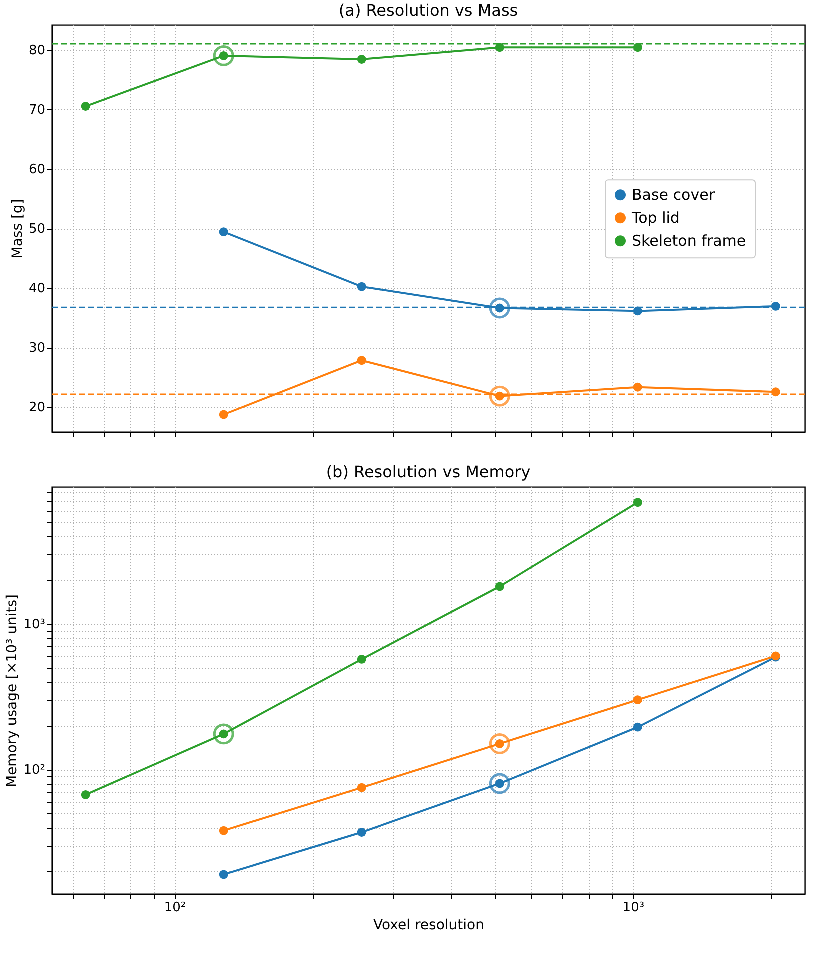 This screenshot has width=831, height=954. Describe the element at coordinates (428, 472) in the screenshot. I see `chart-title: (b) Resolution vs Memory` at that location.